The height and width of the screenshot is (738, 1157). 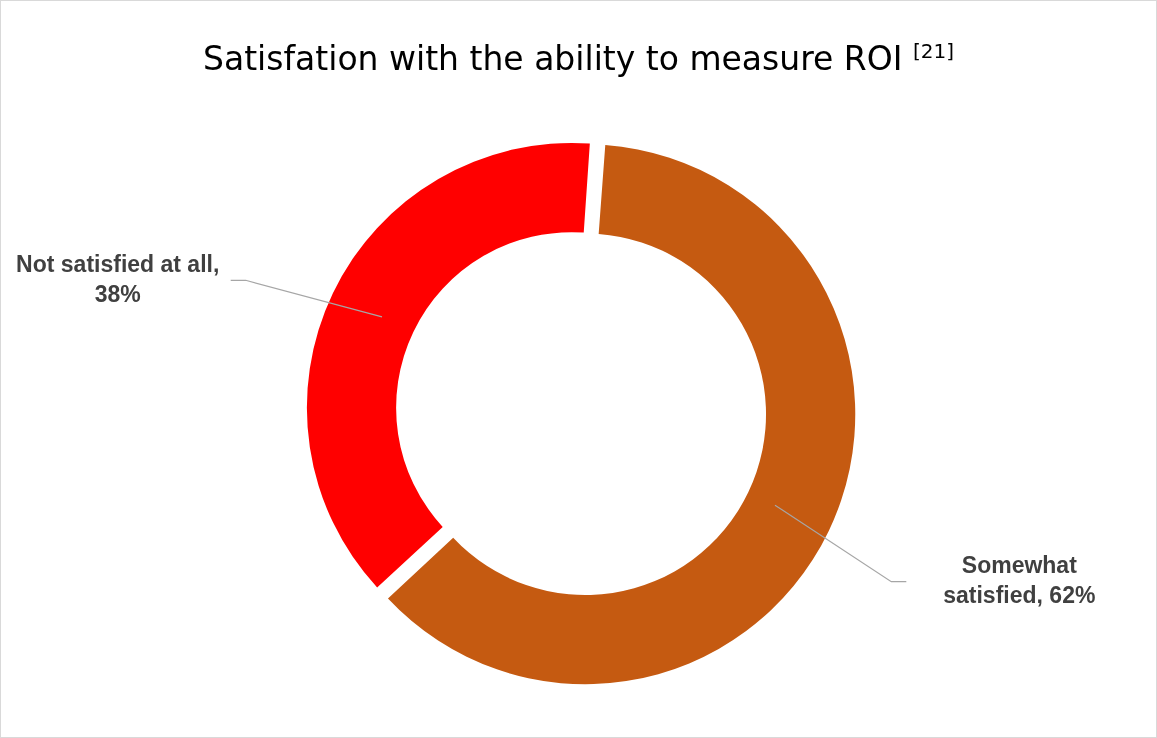 What do you see at coordinates (1019, 580) in the screenshot?
I see `slice-label: Somewhat satisfied, 62%` at bounding box center [1019, 580].